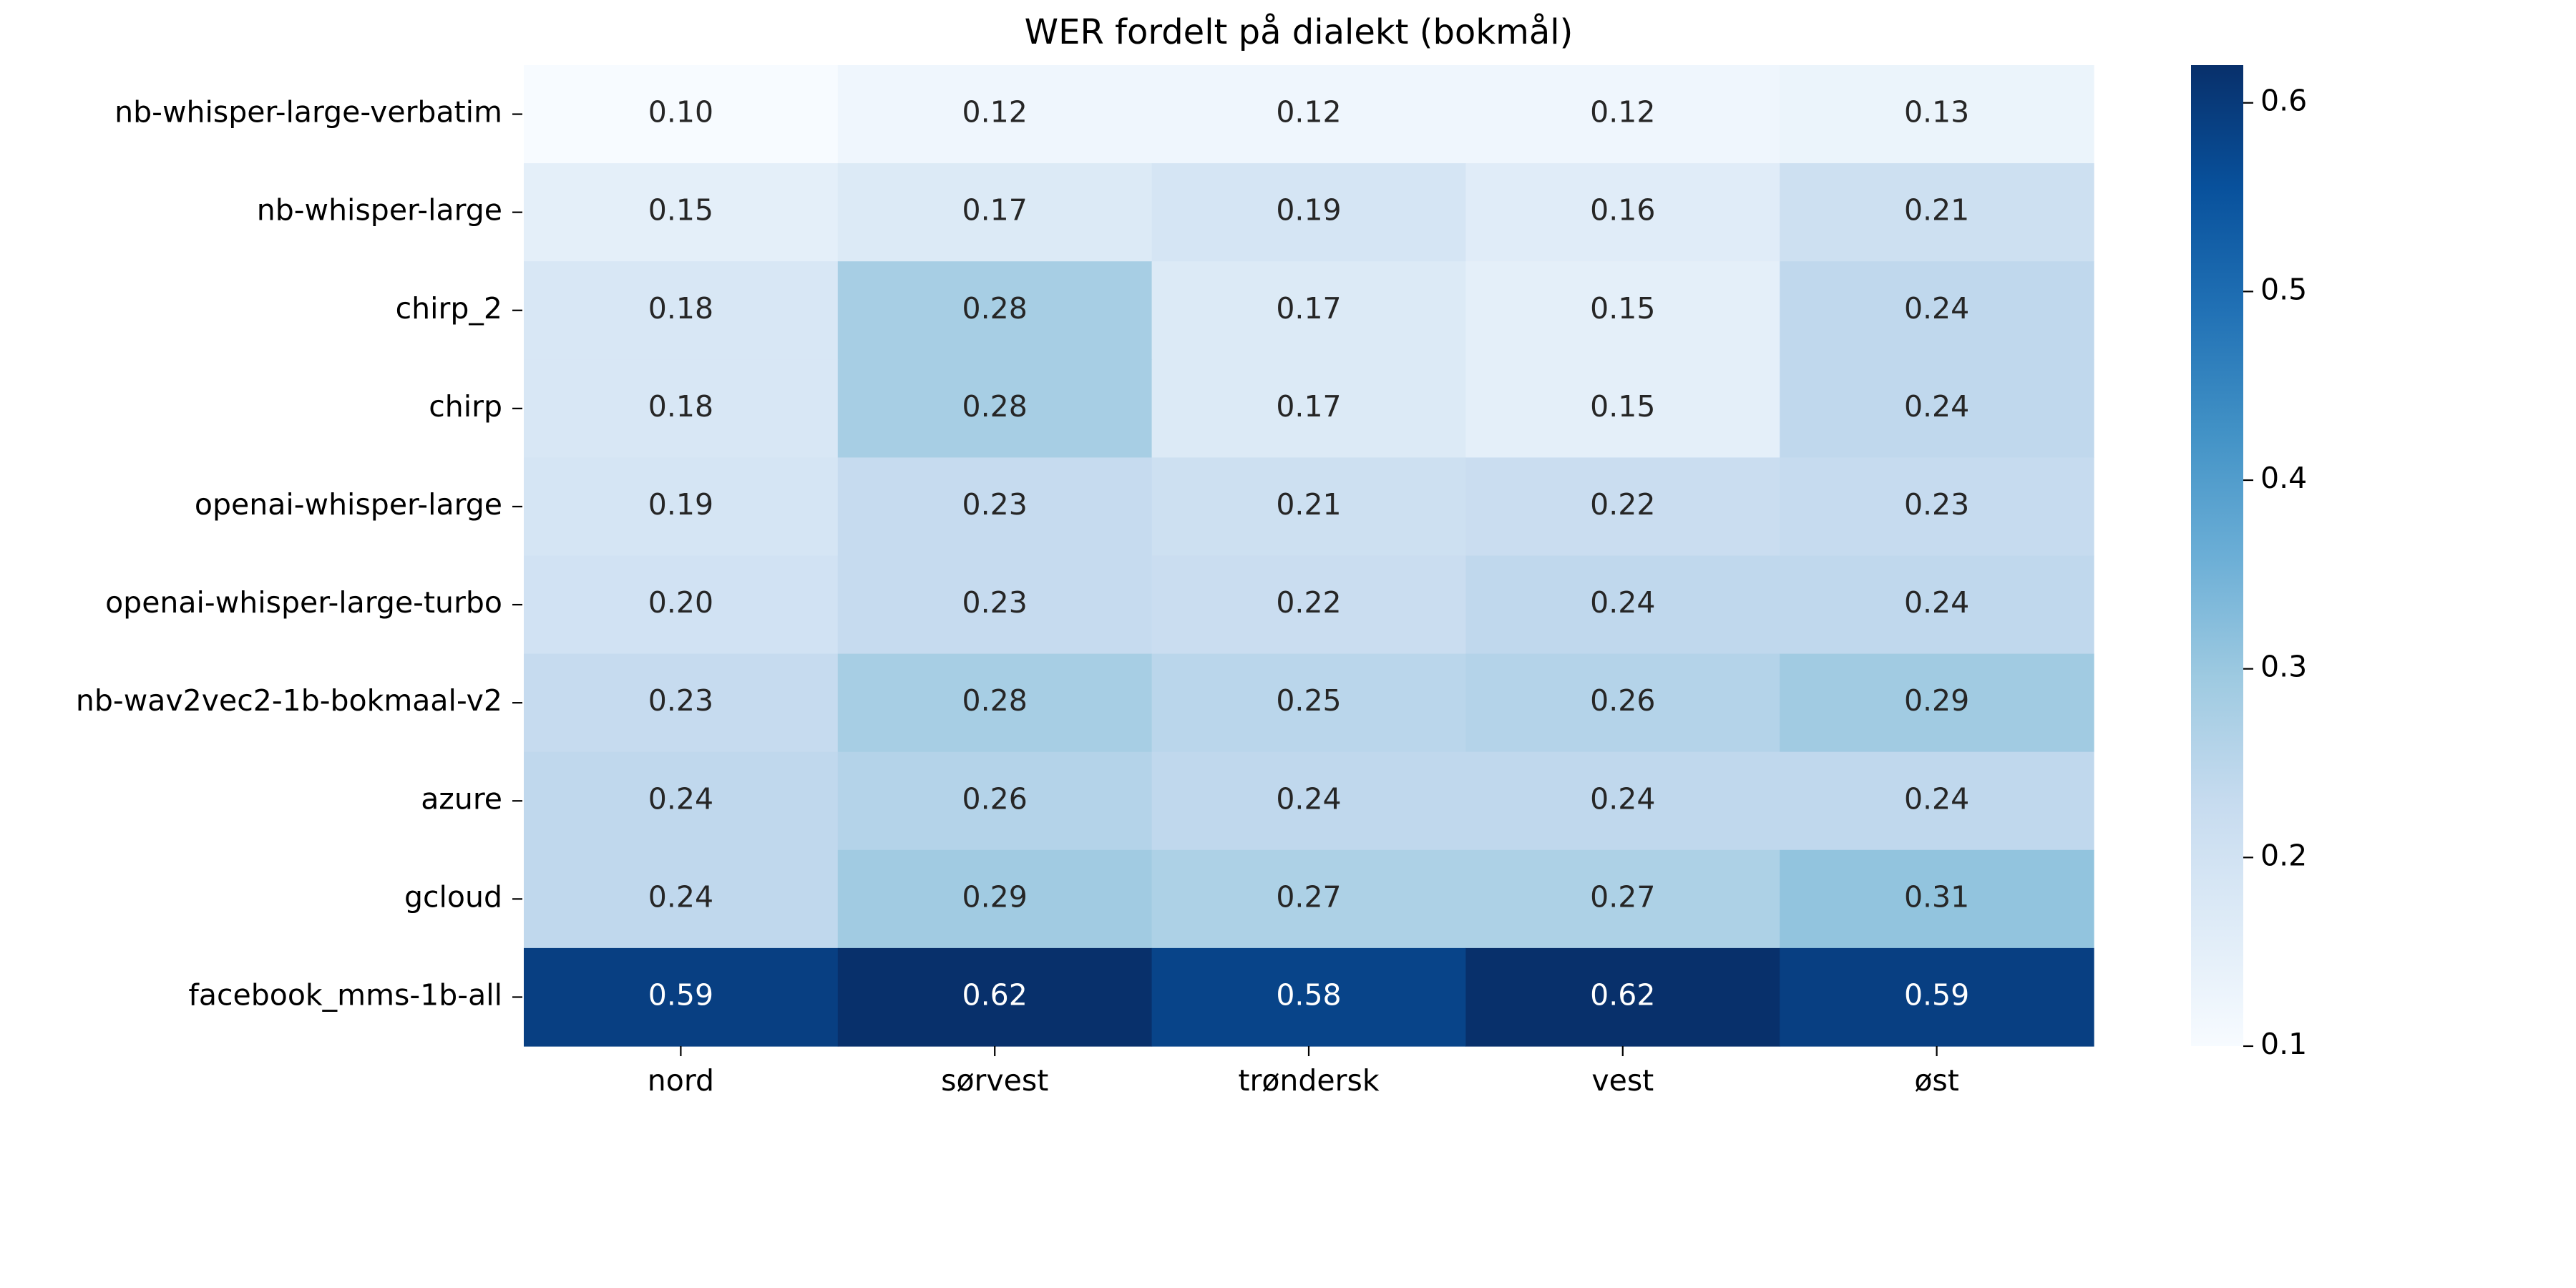 Image resolution: width=2576 pixels, height=1288 pixels. Describe the element at coordinates (2283, 855) in the screenshot. I see `colorbar-tick-label: 0.2` at that location.